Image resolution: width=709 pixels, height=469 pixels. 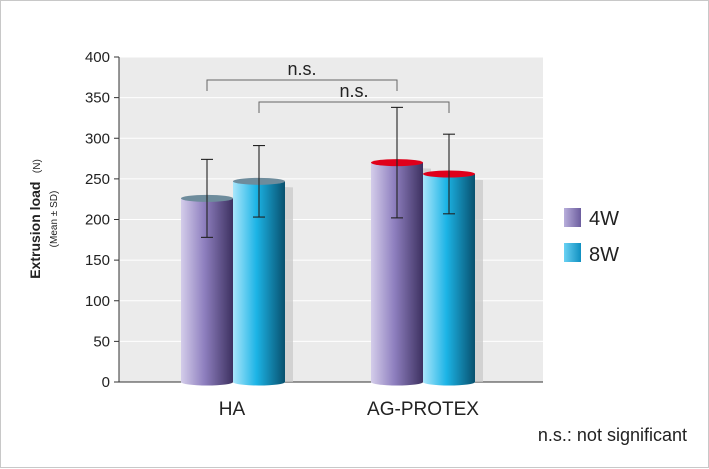 What do you see at coordinates (572, 252) in the screenshot?
I see `legend-swatch-8W` at bounding box center [572, 252].